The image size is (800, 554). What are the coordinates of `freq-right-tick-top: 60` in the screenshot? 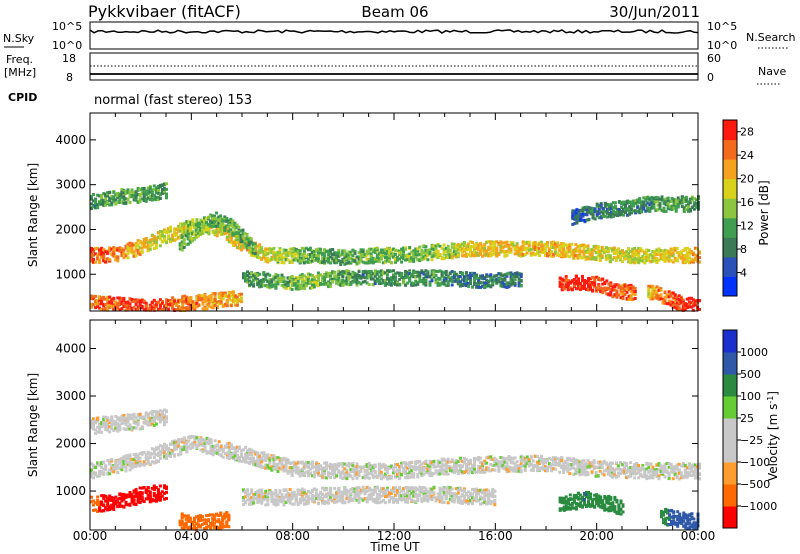 It's located at (714, 58).